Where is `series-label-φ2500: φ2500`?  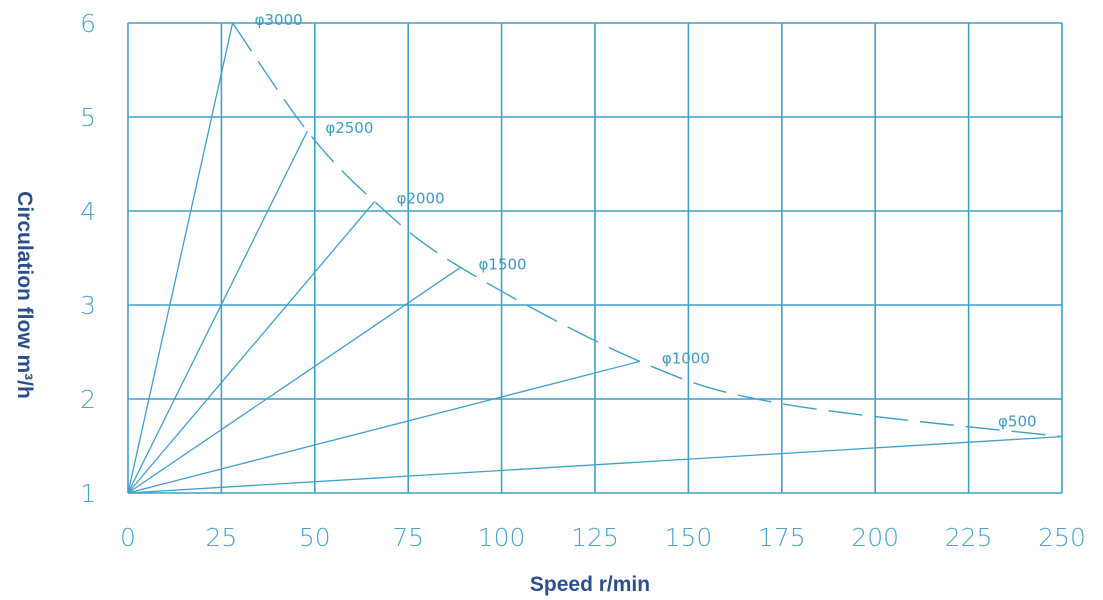
series-label-φ2500: φ2500 is located at coordinates (349, 128).